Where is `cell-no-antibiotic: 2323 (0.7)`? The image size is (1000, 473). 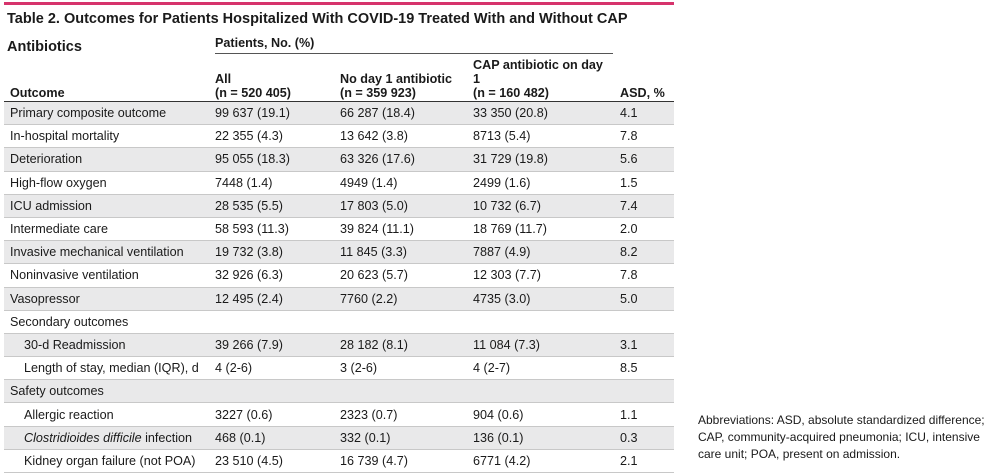
cell-no-antibiotic: 2323 (0.7) is located at coordinates (400, 414).